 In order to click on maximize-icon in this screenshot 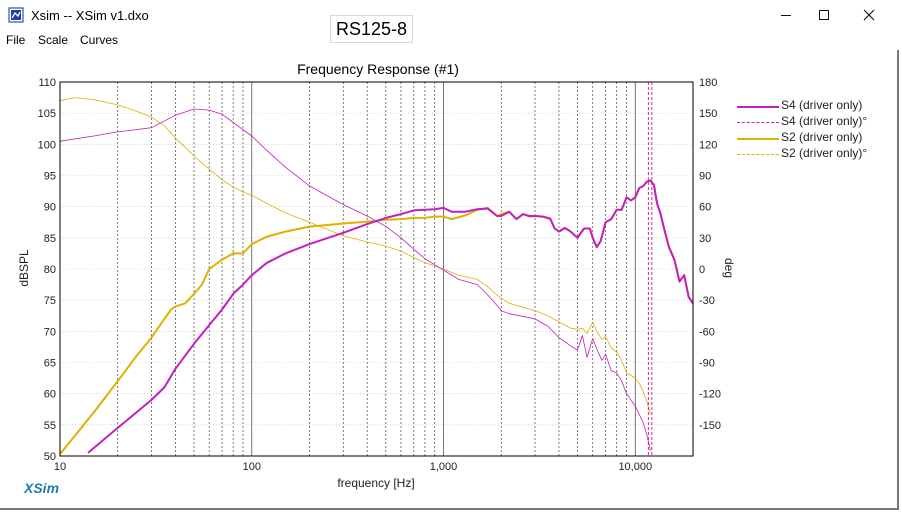, I will do `click(824, 15)`.